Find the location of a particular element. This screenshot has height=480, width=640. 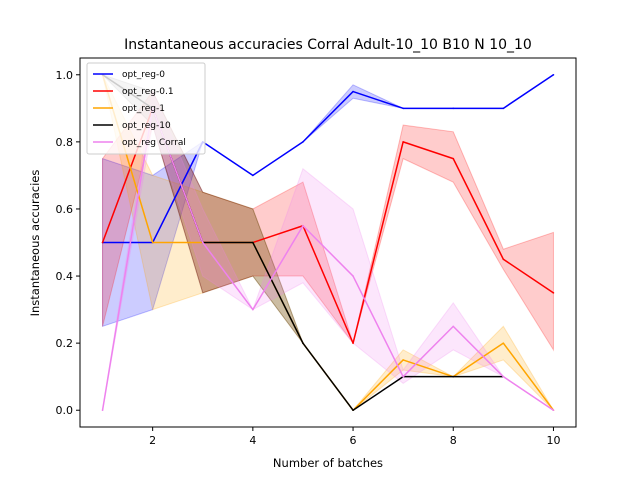

x-tick-label-4: 10 is located at coordinates (553, 440).